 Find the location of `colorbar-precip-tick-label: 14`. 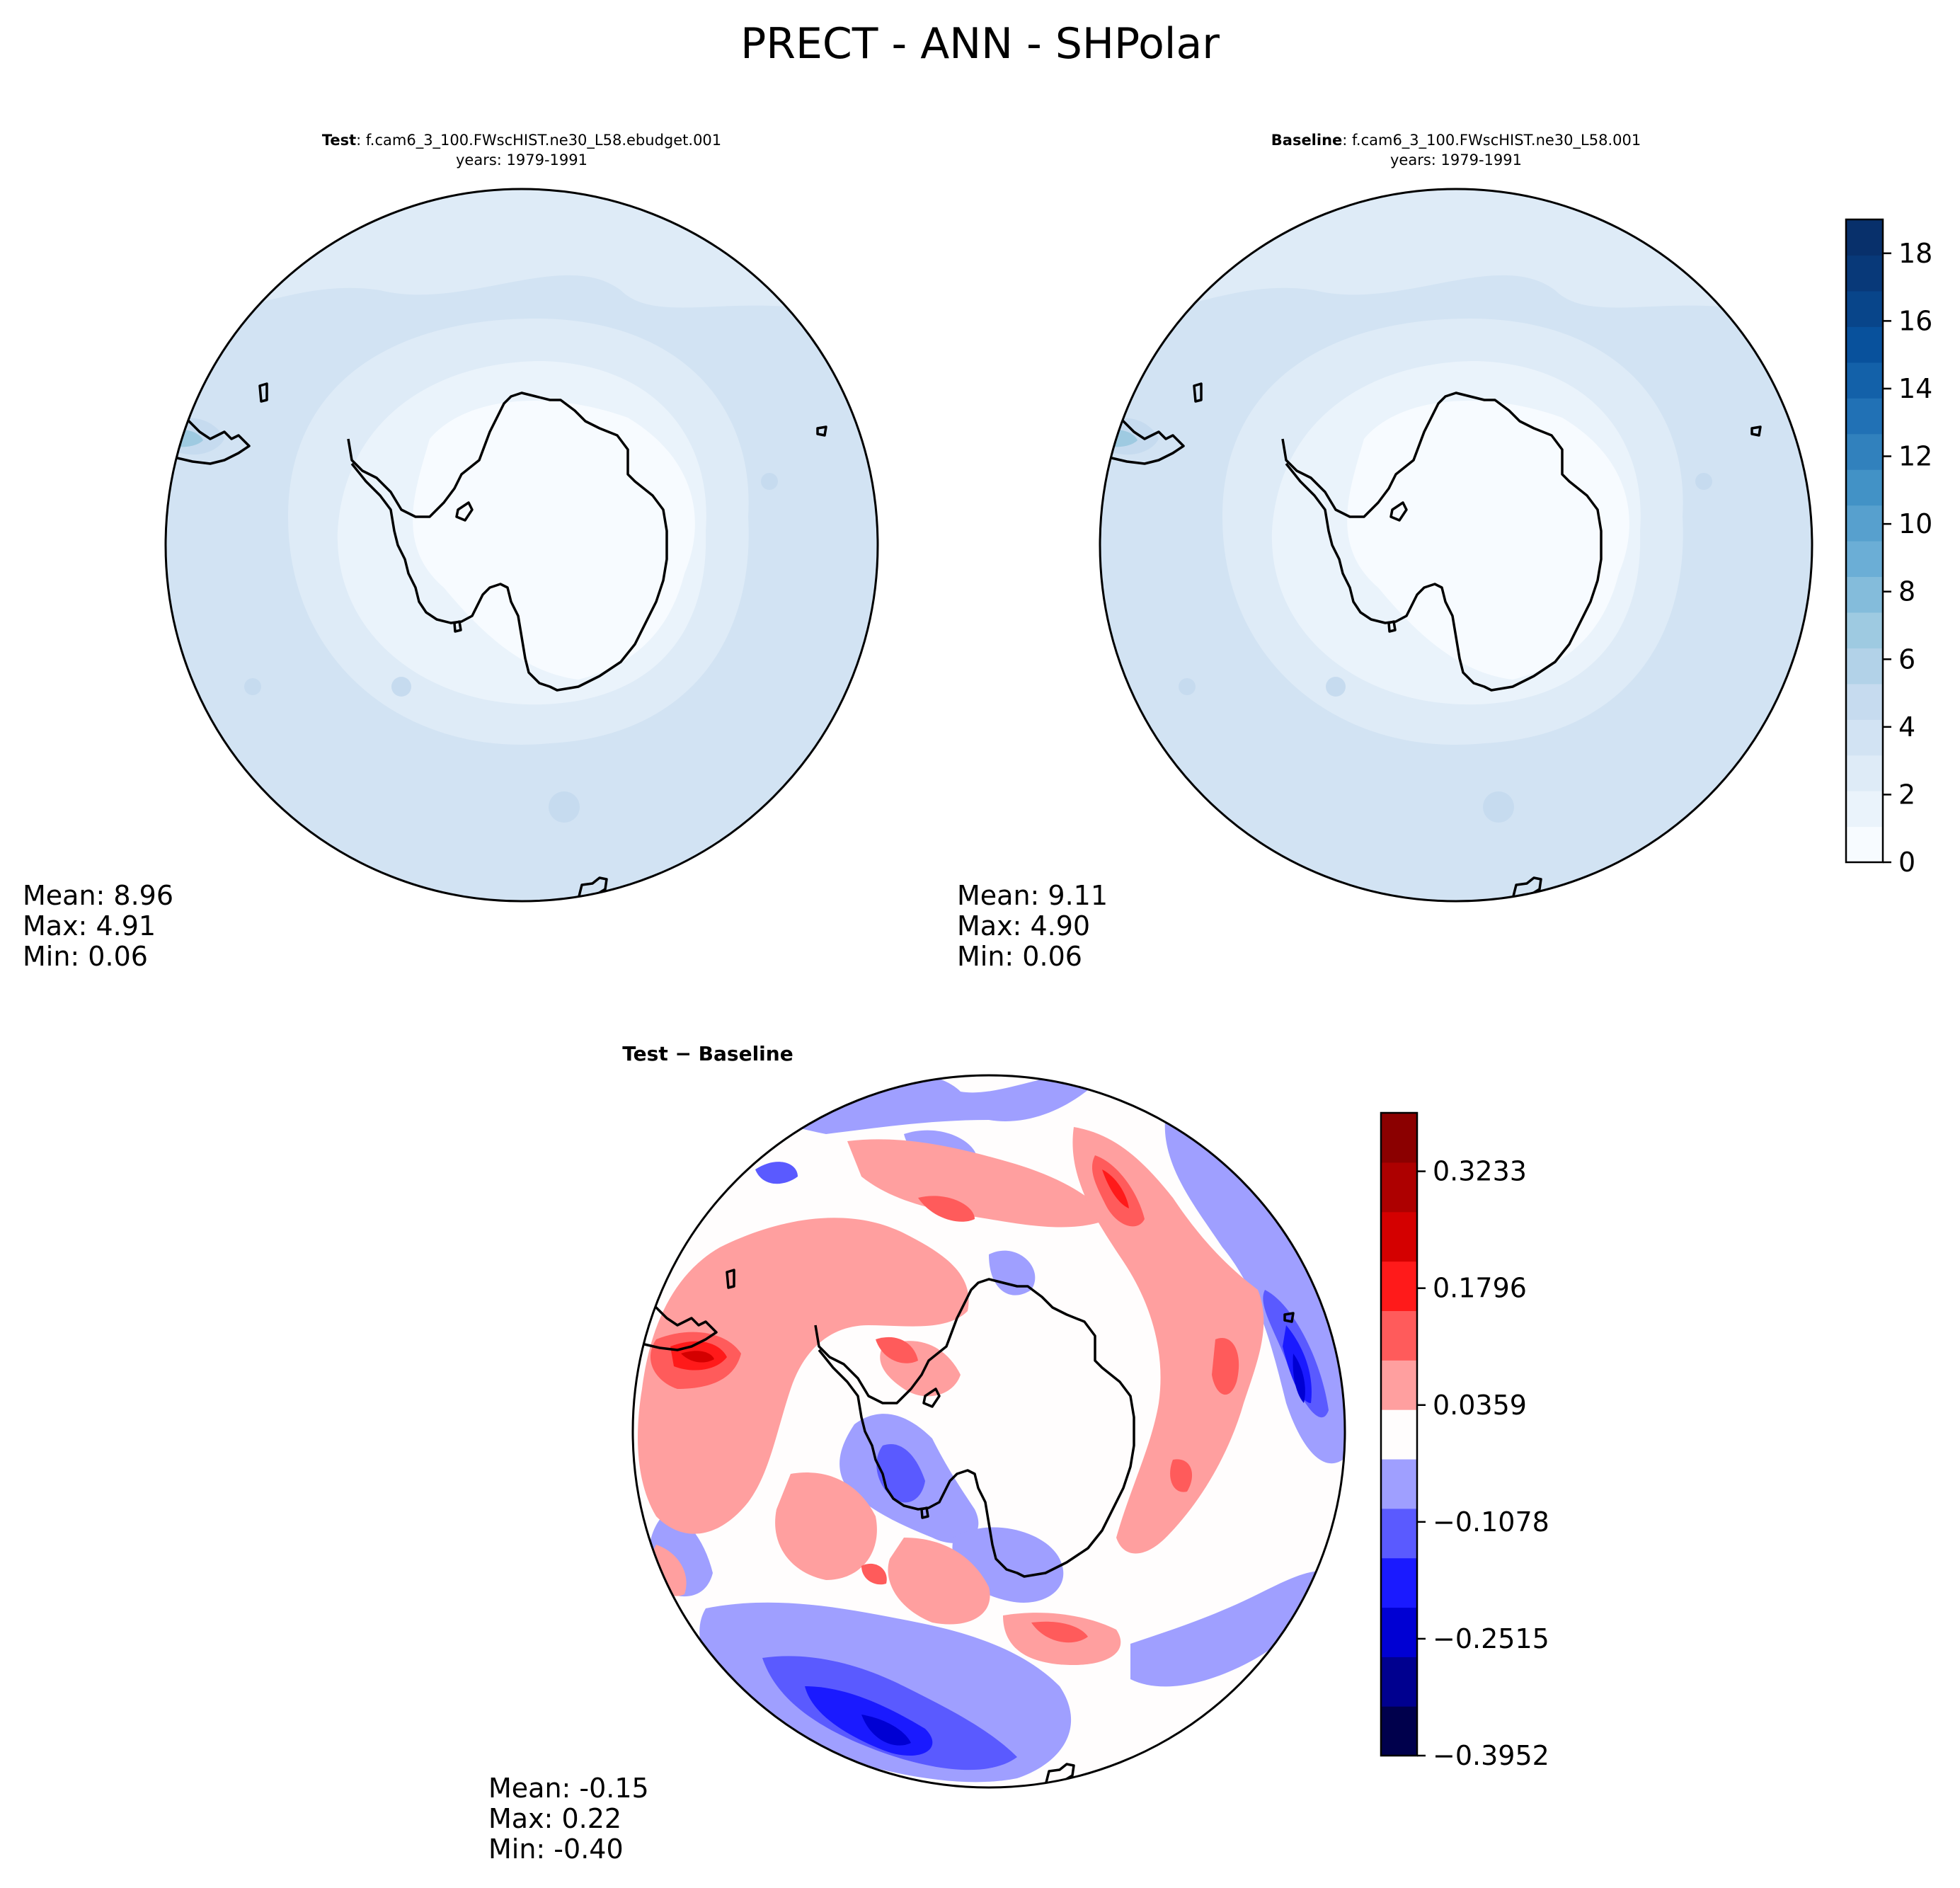

colorbar-precip-tick-label: 14 is located at coordinates (1915, 389).